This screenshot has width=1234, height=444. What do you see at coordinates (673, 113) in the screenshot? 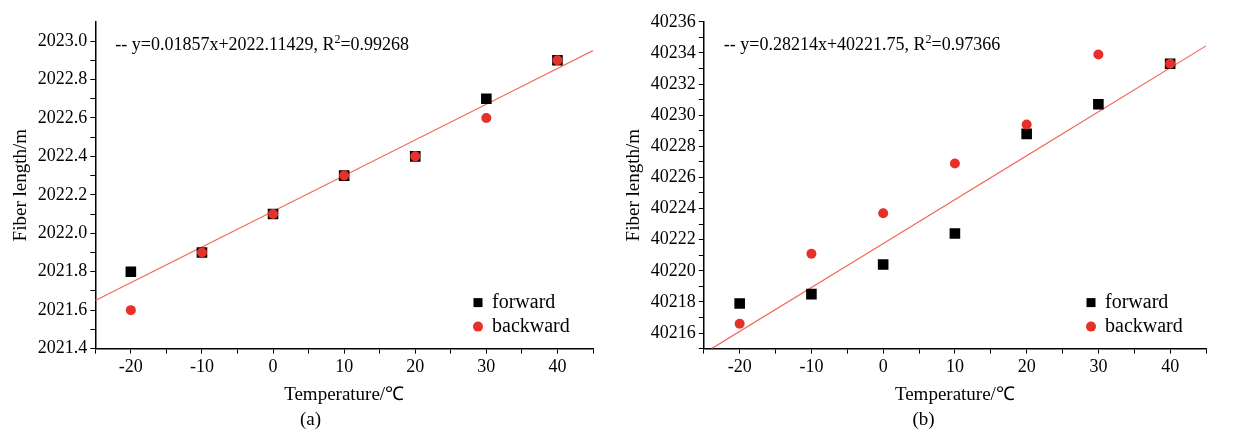
I see `y-tick-label: 40230` at bounding box center [673, 113].